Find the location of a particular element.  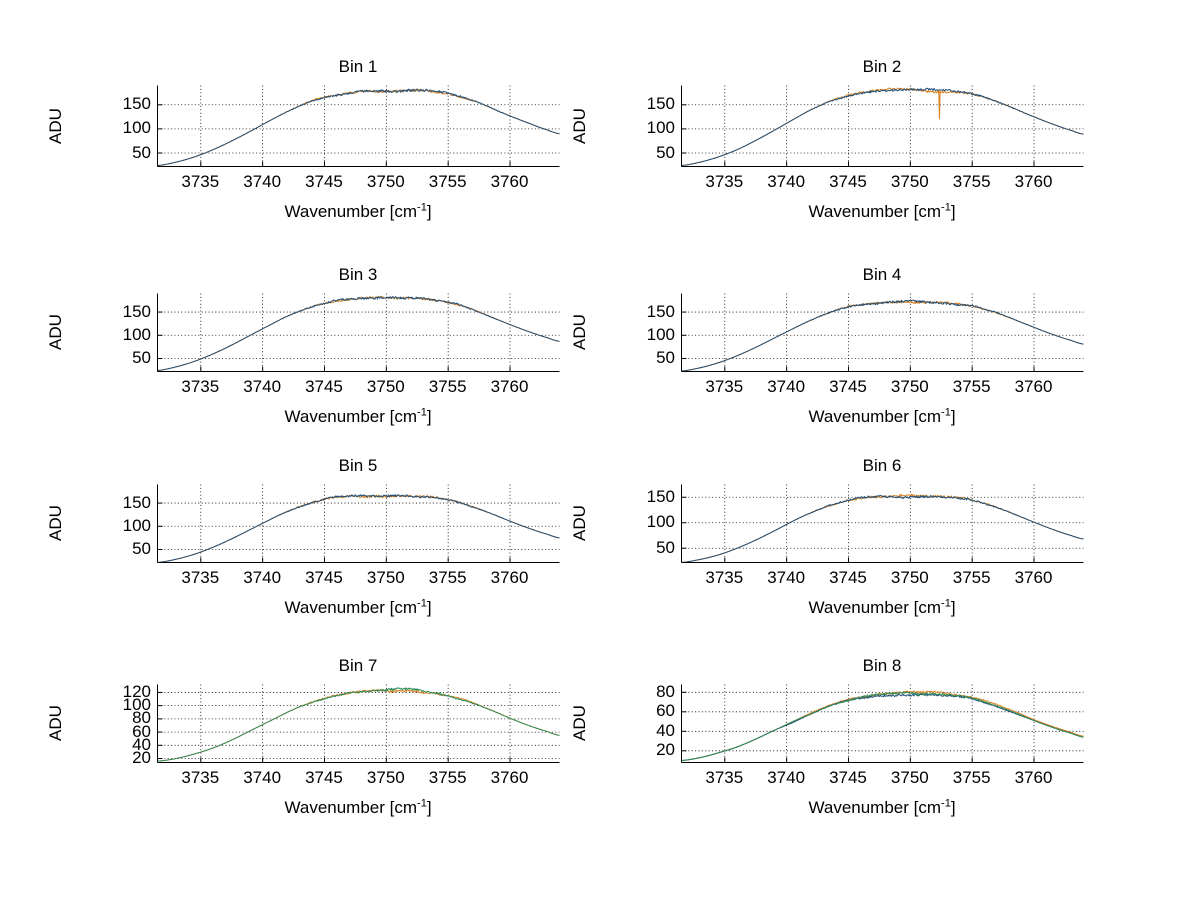

data-trace-trace-green is located at coordinates (882, 726).